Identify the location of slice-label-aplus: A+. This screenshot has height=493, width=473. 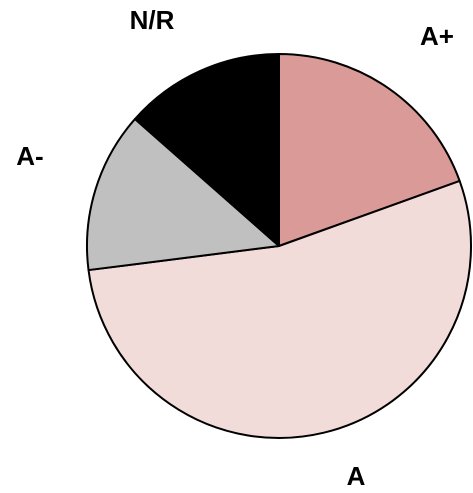
(437, 36).